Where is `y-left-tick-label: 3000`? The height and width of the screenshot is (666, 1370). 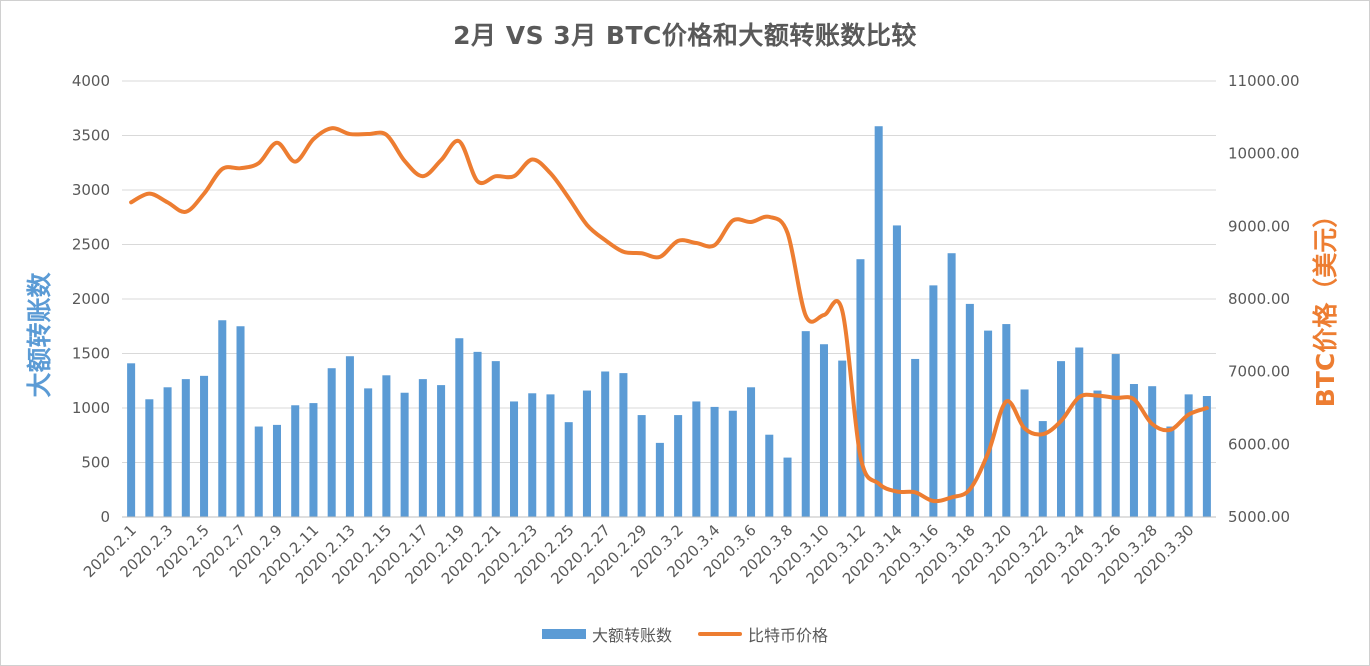
y-left-tick-label: 3000 is located at coordinates (91, 190).